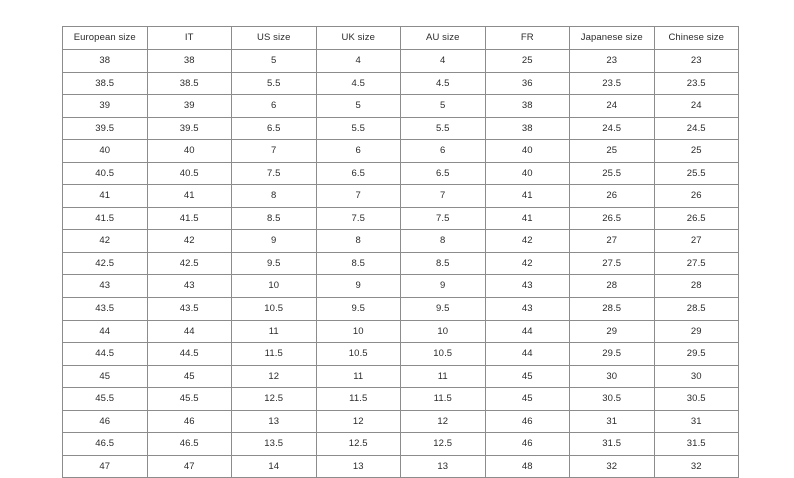 This screenshot has width=794, height=478. What do you see at coordinates (274, 444) in the screenshot?
I see `table-cell: 13.5` at bounding box center [274, 444].